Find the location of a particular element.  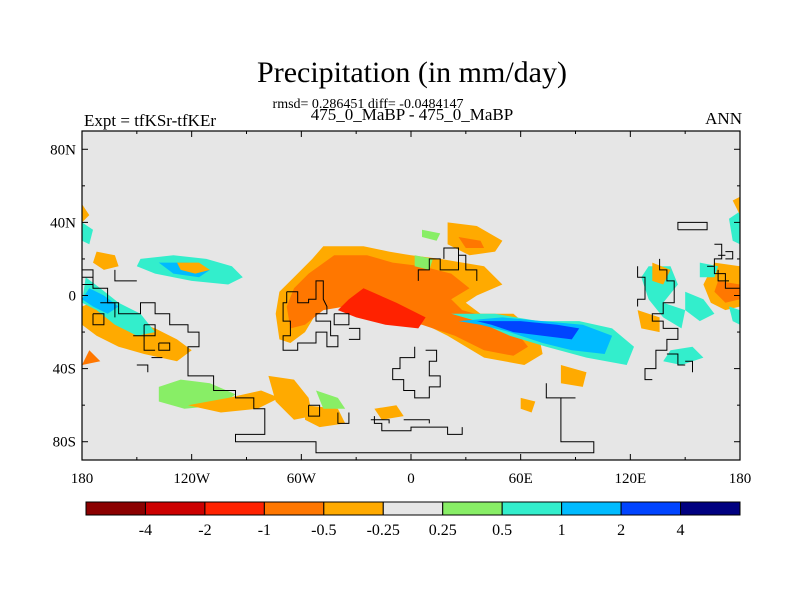

colorbar: -4 -2 -1 -0.5 -0.25 0.25 0.5 1 2 4 is located at coordinates (413, 520).